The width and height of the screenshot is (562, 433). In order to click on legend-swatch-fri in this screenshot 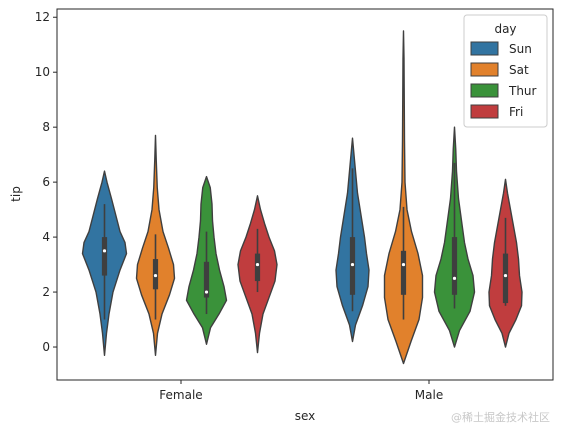, I will do `click(484, 111)`.